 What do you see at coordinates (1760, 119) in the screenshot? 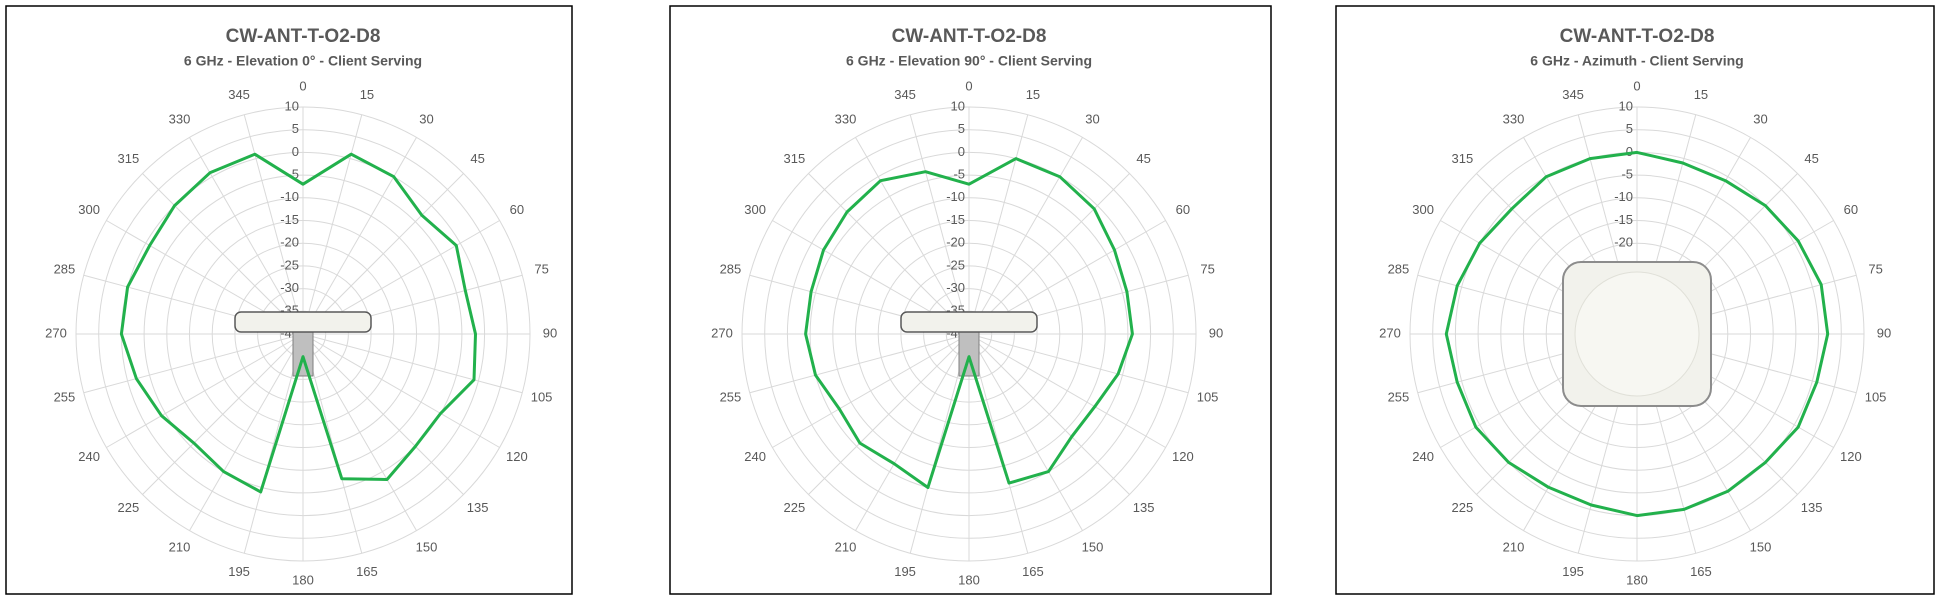
I see `angle-label: 30` at bounding box center [1760, 119].